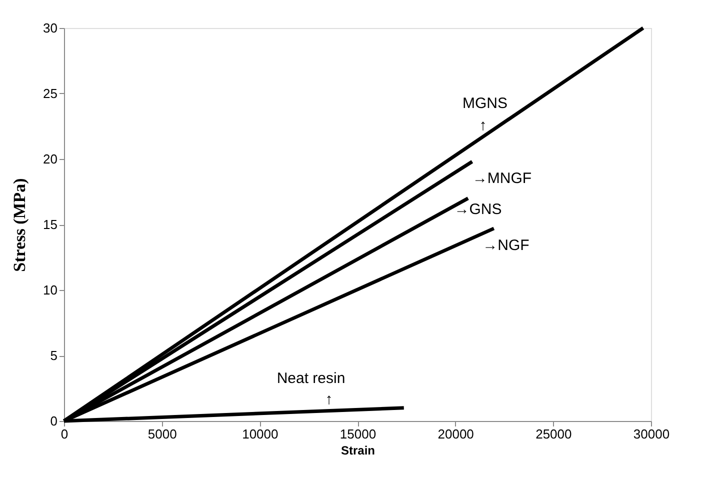  I want to click on y-tick-label: 10, so click(50, 290).